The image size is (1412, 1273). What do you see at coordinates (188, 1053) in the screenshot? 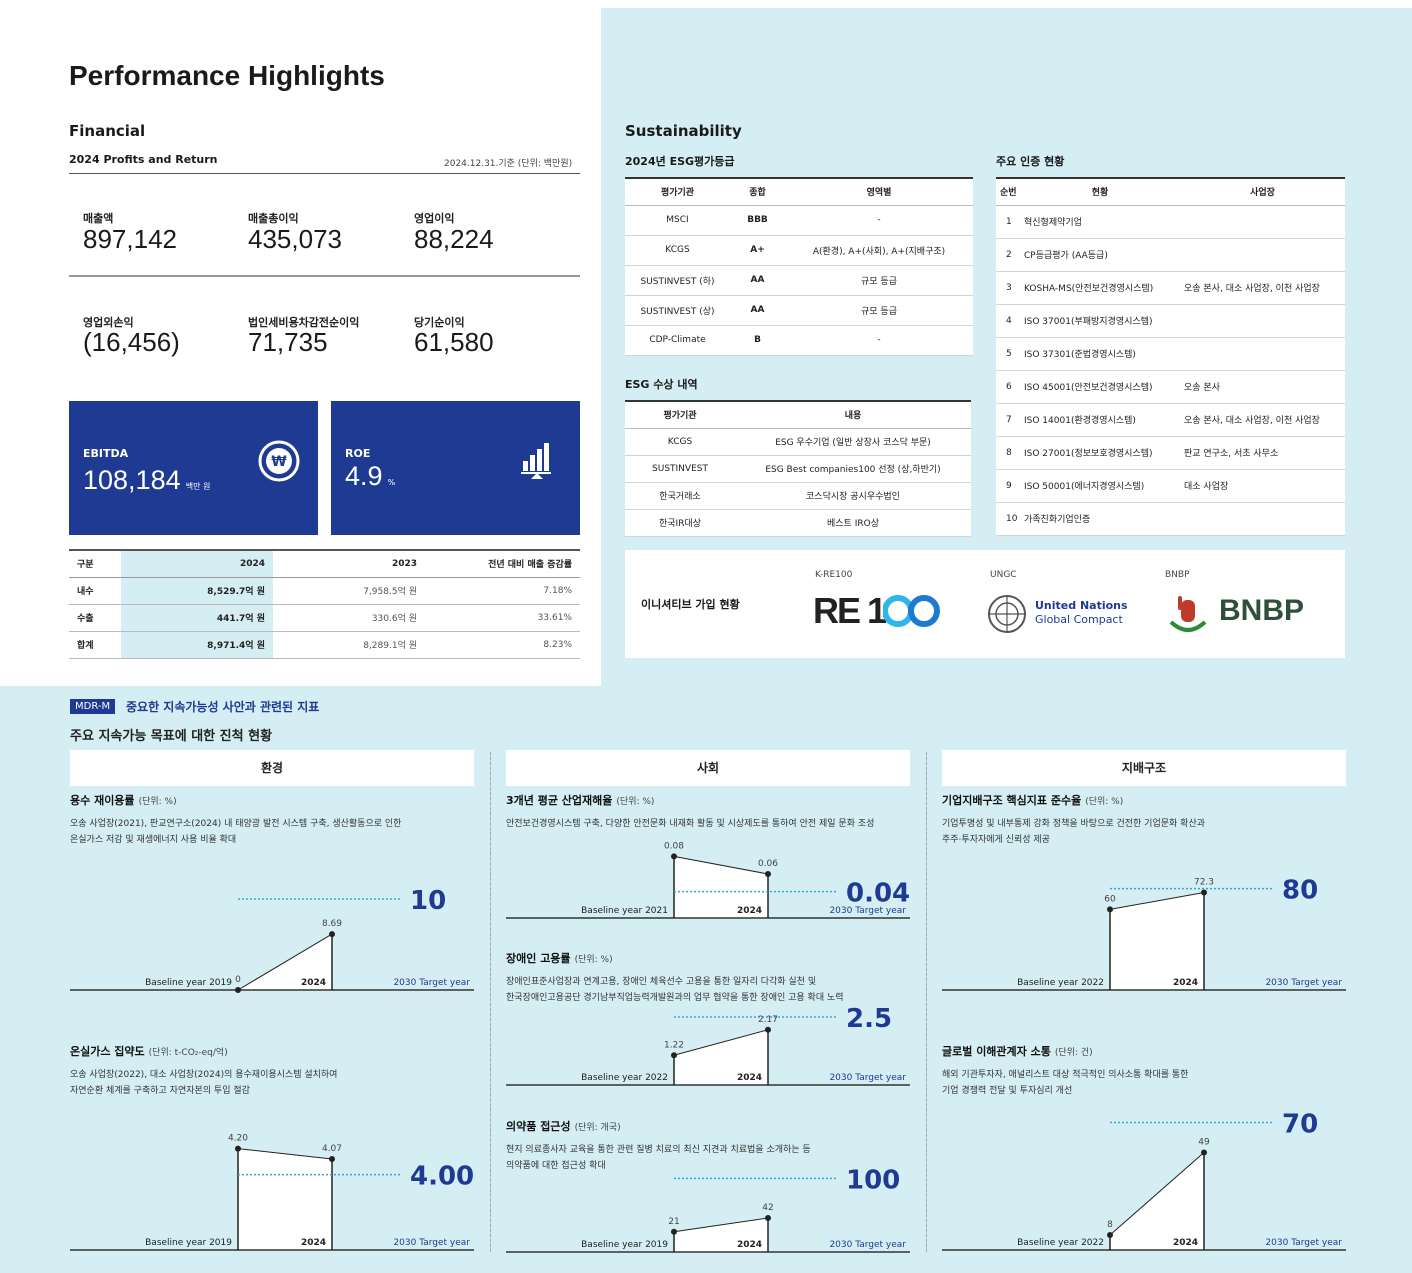
I see `metric-unit: (단위: t-CO₂-eq/억)` at bounding box center [188, 1053].